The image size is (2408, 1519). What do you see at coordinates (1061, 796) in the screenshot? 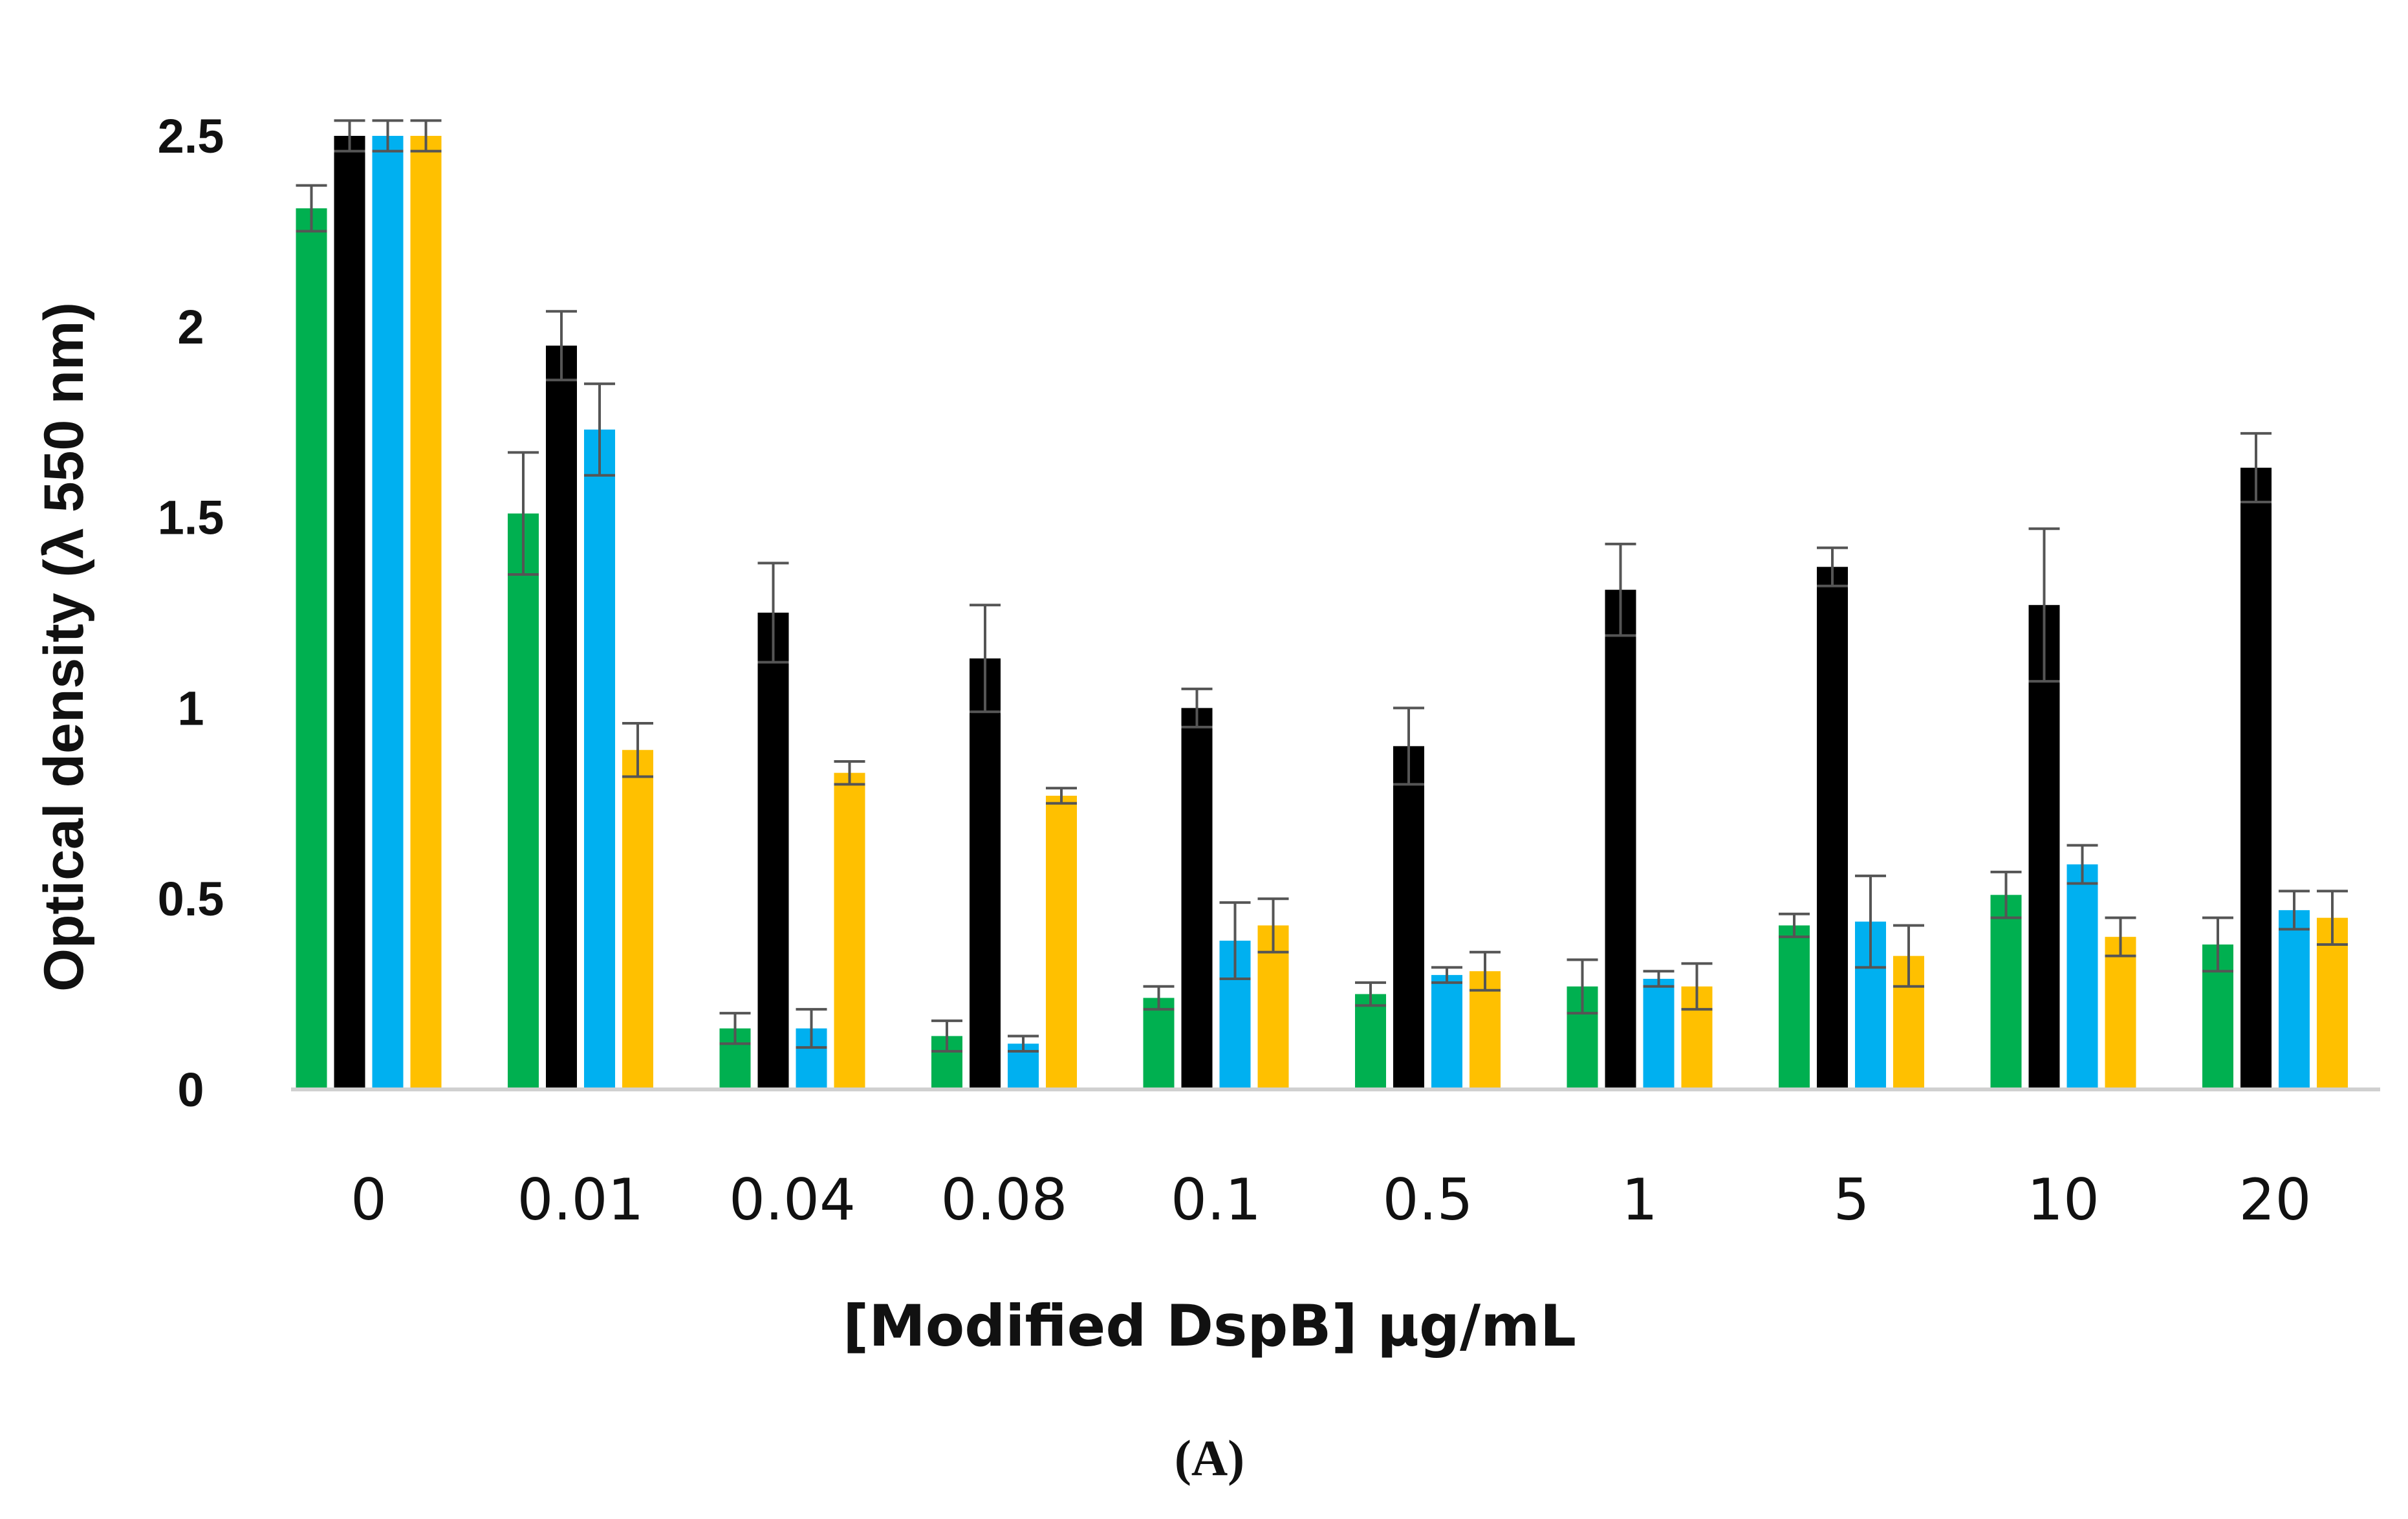
I see `error-bar-yellow-0.08` at bounding box center [1061, 796].